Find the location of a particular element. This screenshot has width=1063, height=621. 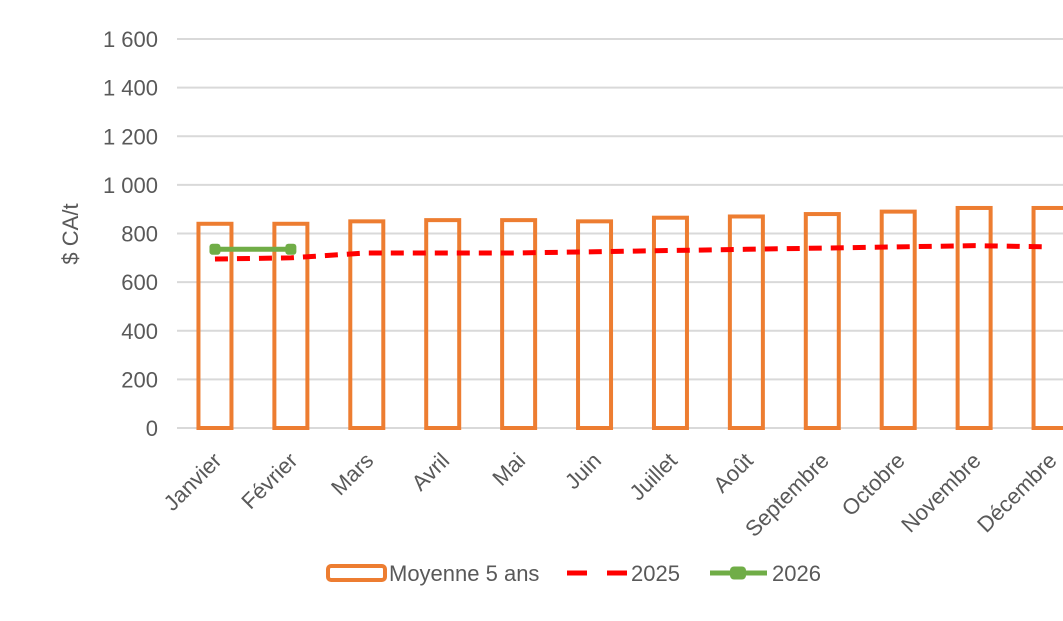

x-tick-label: Novembre is located at coordinates (940, 492).